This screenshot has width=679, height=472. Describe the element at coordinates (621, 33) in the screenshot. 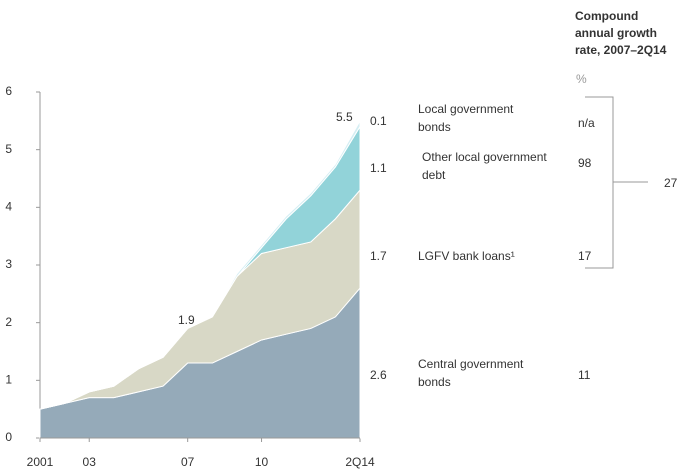

I see `cagr-title: Compound annual growth rate, 2007–2Q14` at that location.